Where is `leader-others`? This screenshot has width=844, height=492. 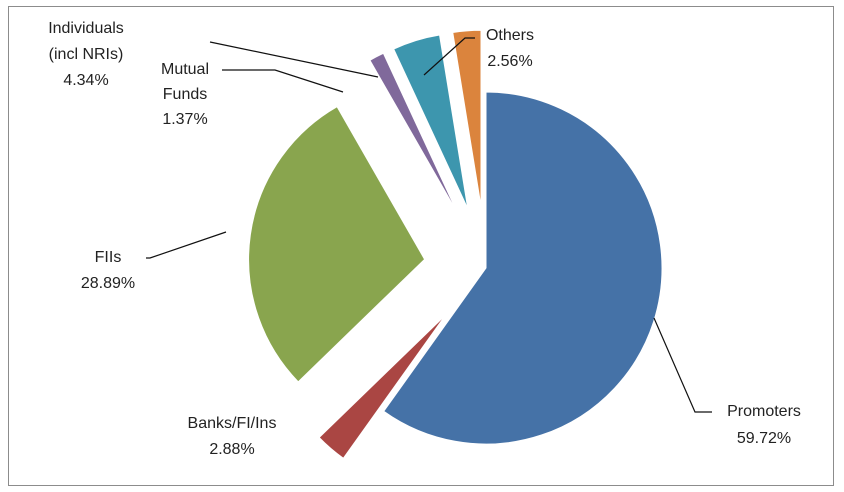 leader-others is located at coordinates (449, 56).